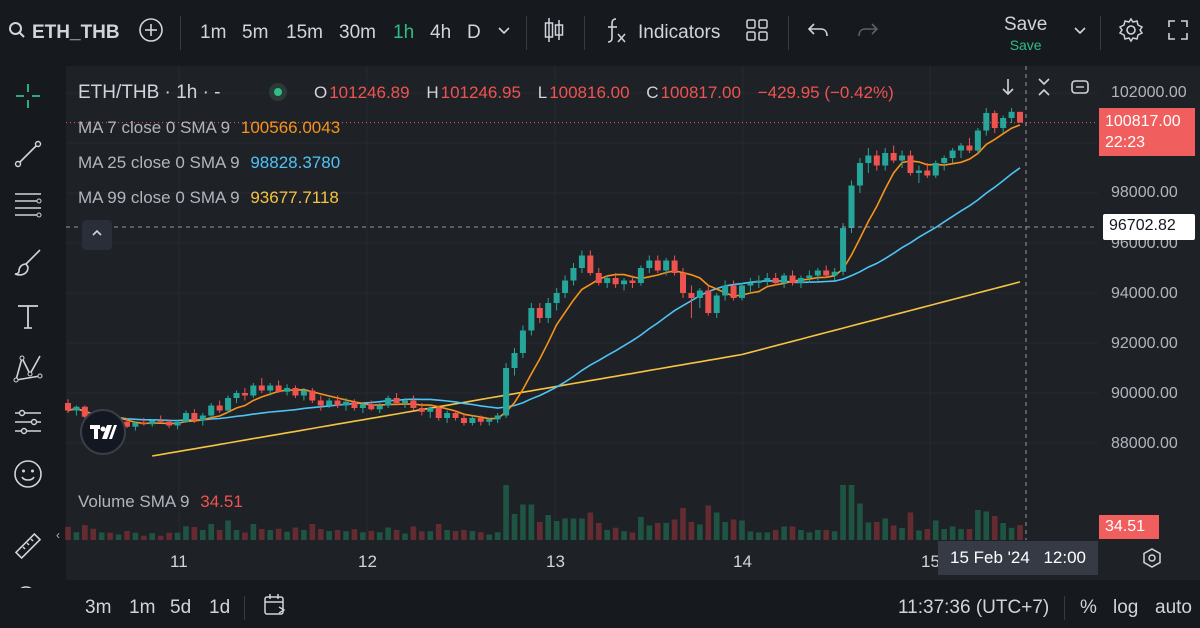  Describe the element at coordinates (98, 608) in the screenshot. I see `range-3m: 3m` at that location.